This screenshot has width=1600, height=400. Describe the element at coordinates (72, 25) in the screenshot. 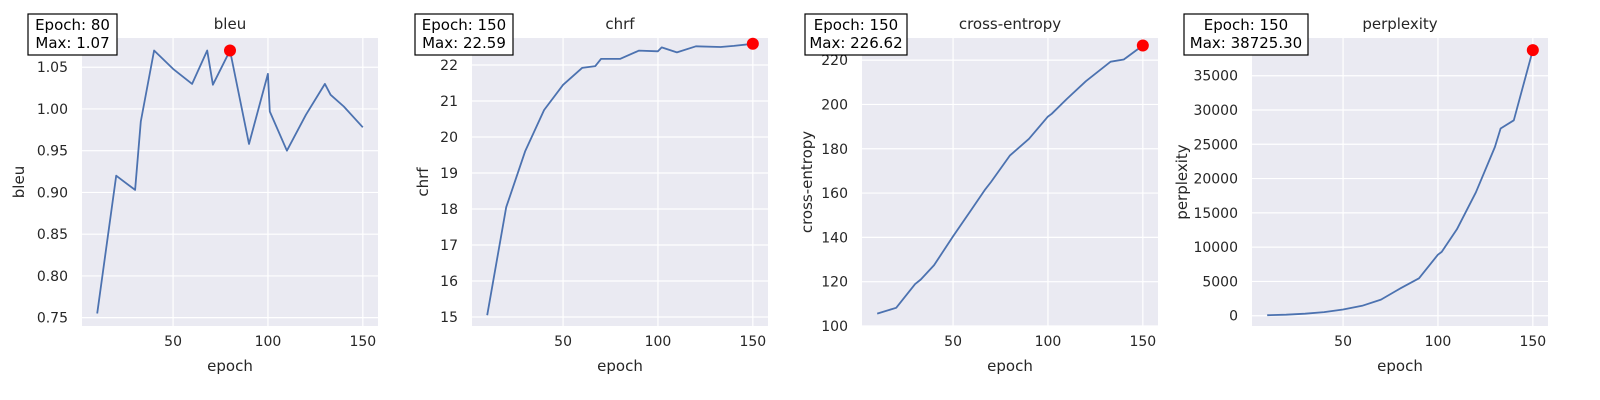

I see `annotation-epoch: Epoch: 80` at that location.